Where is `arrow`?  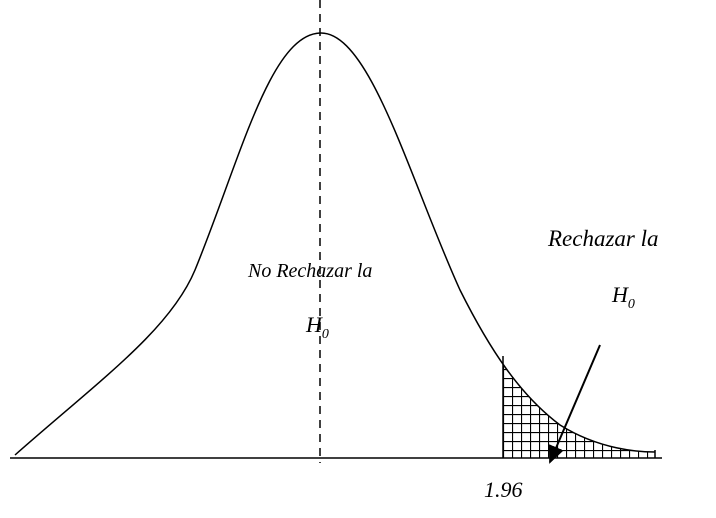
arrow is located at coordinates (574, 404).